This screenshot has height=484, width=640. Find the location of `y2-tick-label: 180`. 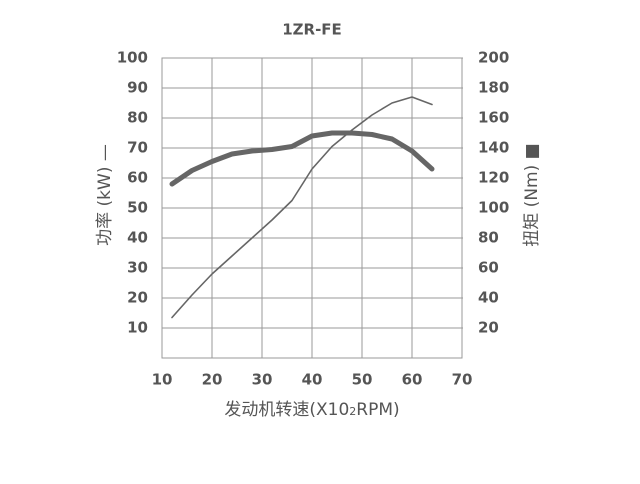

y2-tick-label: 180 is located at coordinates (493, 88).